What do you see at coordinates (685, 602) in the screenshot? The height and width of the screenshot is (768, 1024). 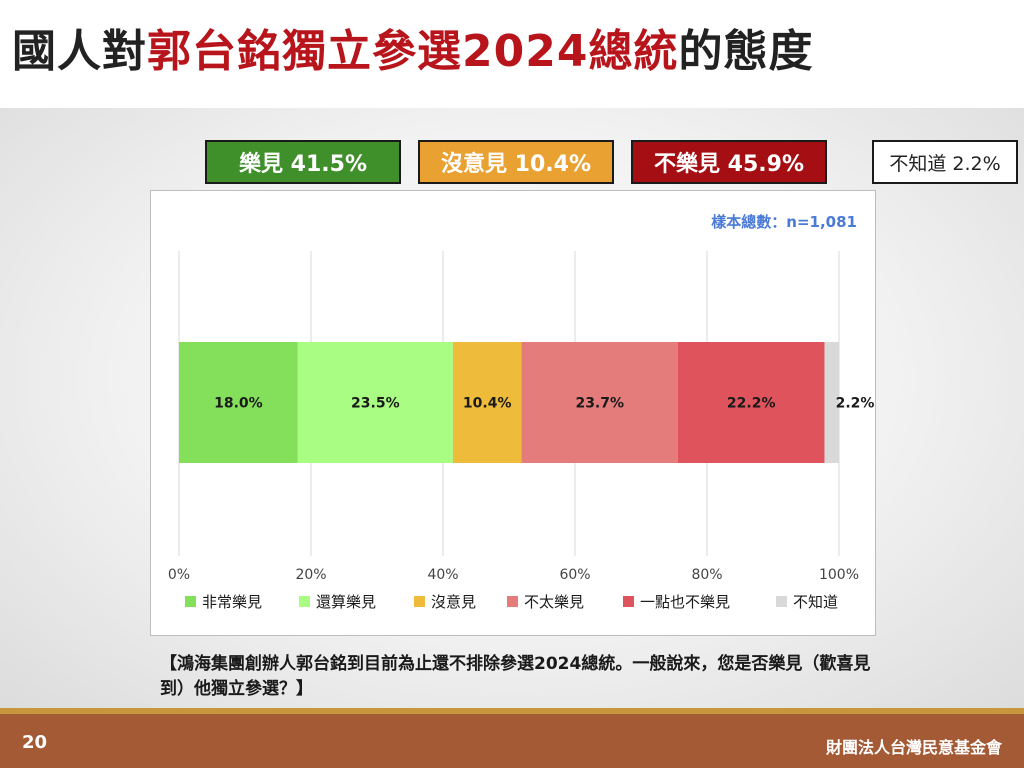 I see `legend-label: 一點也不樂見` at bounding box center [685, 602].